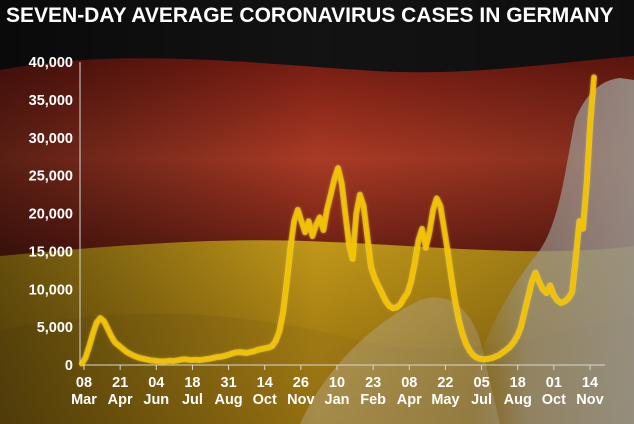 Image resolution: width=634 pixels, height=424 pixels. What do you see at coordinates (84, 400) in the screenshot?
I see `x-tick-month-label: Mar` at bounding box center [84, 400].